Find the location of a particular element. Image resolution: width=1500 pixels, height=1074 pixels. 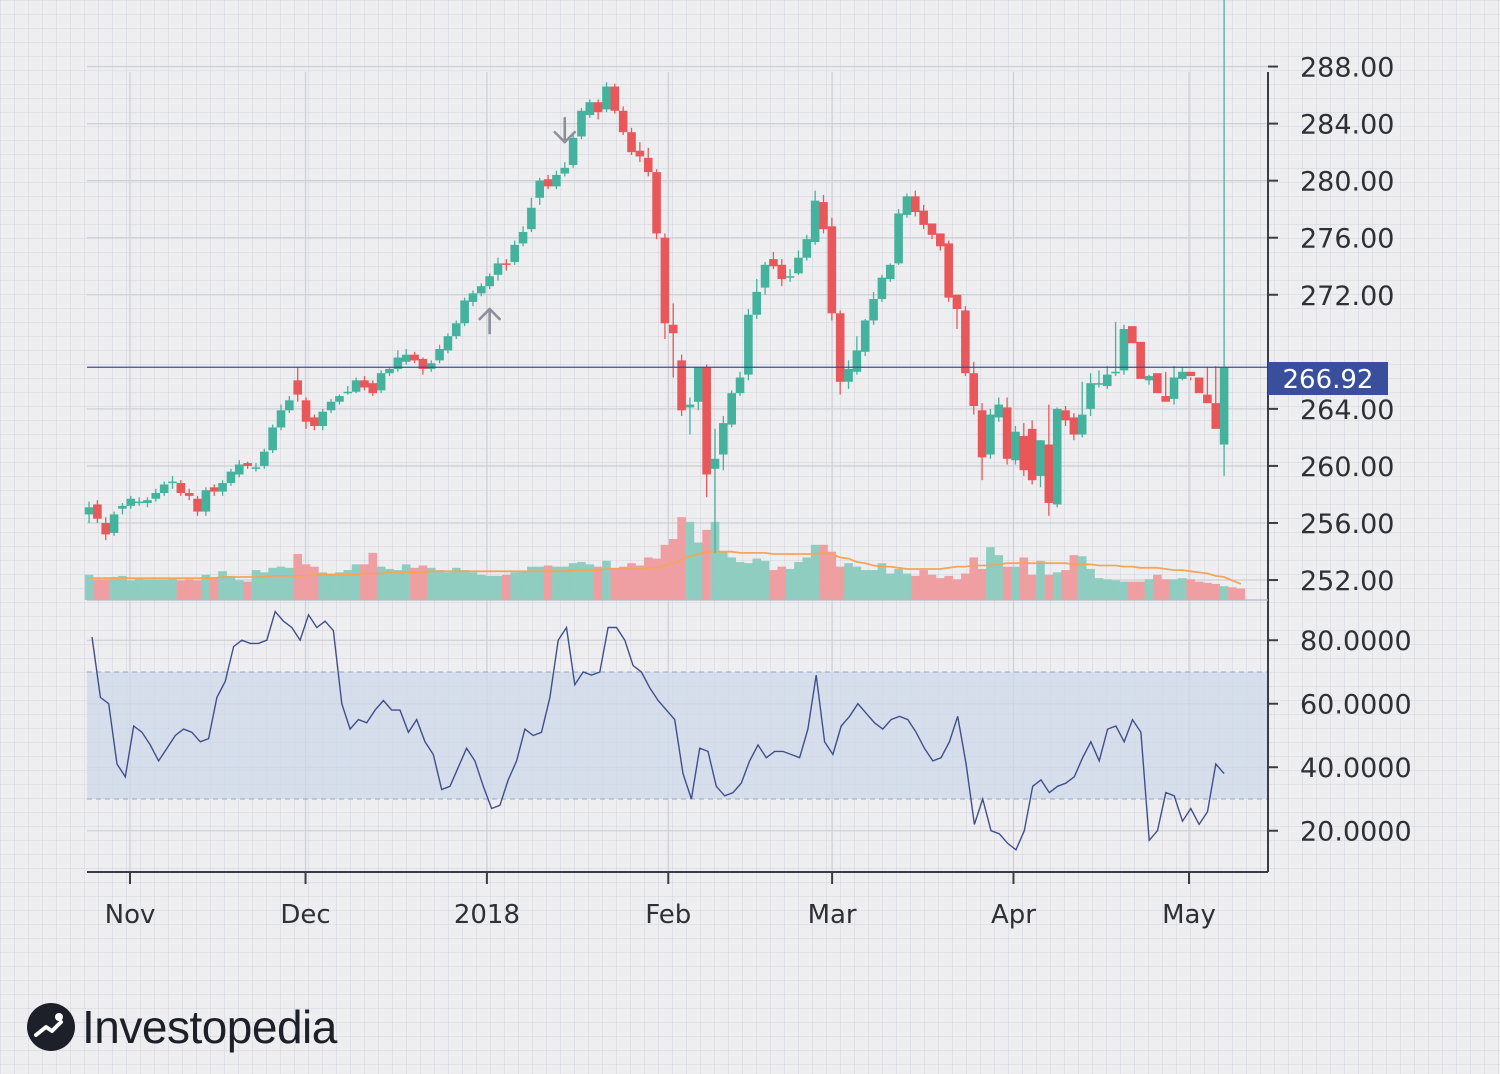

price-tick-label: 272.00 is located at coordinates (1347, 296).